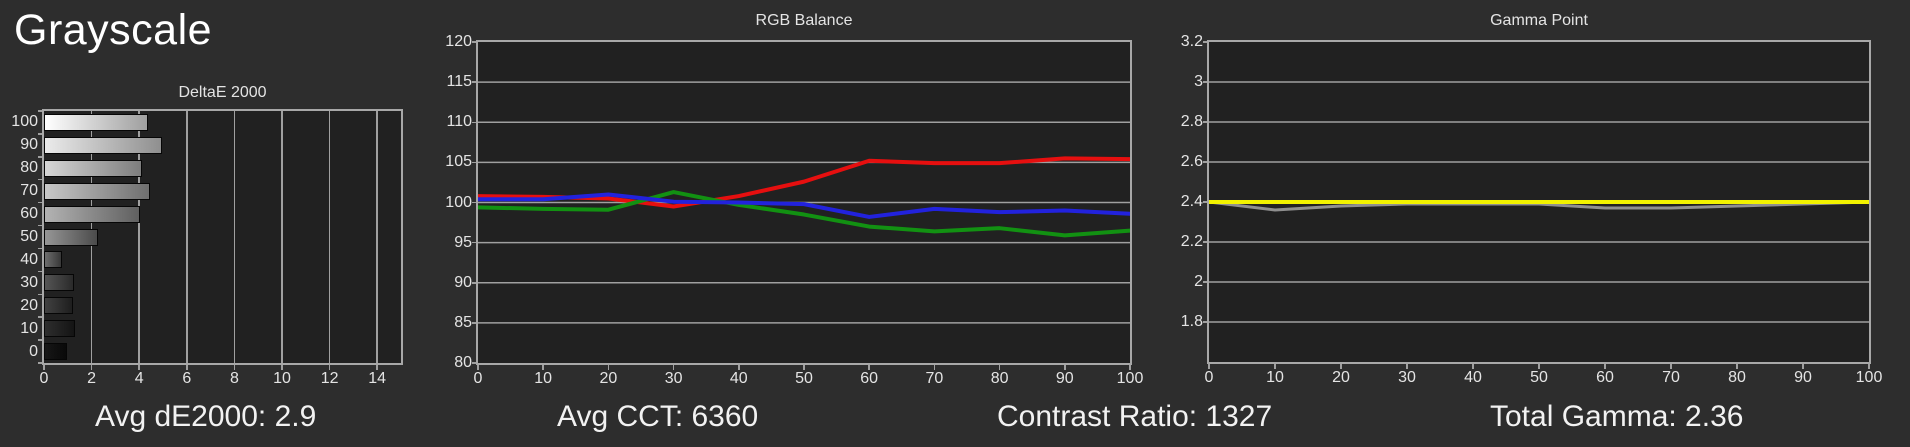 The image size is (1910, 447). I want to click on deltae-ytick-label-40: 40, so click(29, 259).